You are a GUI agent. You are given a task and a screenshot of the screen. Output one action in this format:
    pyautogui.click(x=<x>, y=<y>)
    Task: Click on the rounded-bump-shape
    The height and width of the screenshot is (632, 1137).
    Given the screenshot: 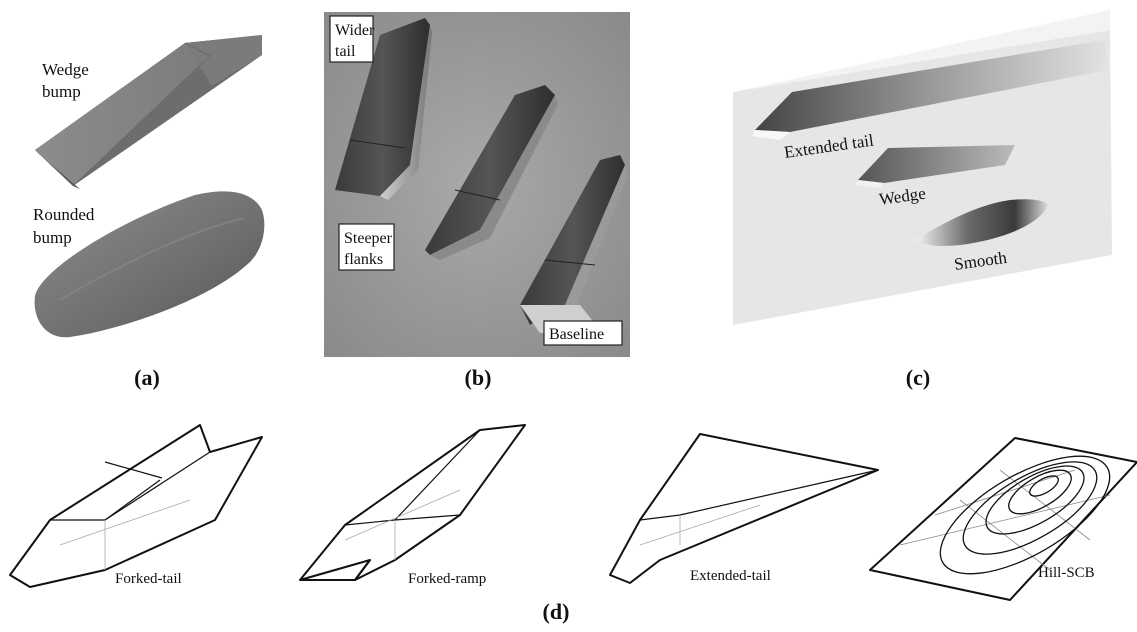 What is the action you would take?
    pyautogui.click(x=149, y=264)
    